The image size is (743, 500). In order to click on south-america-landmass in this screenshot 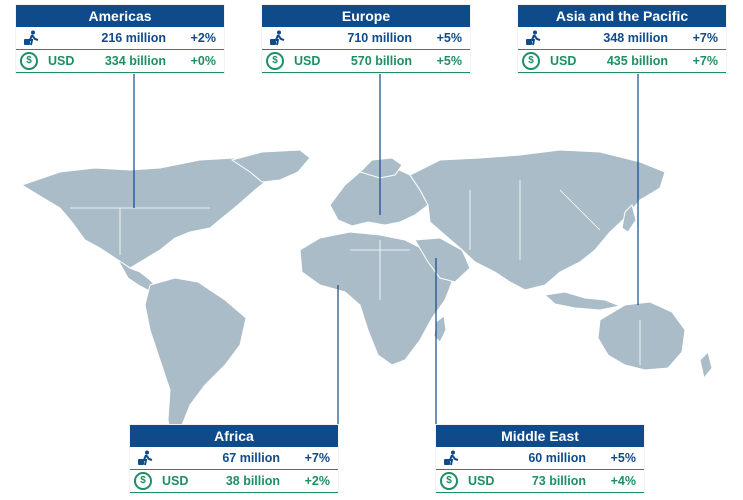, I will do `click(195, 359)`.